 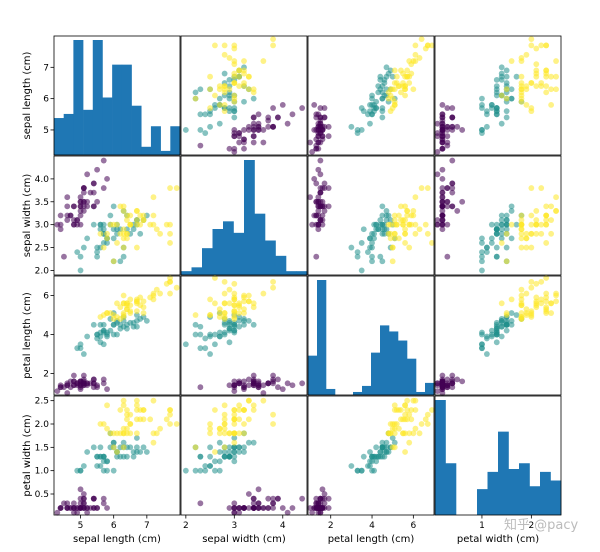 What do you see at coordinates (244, 335) in the screenshot?
I see `panel-frame` at bounding box center [244, 335].